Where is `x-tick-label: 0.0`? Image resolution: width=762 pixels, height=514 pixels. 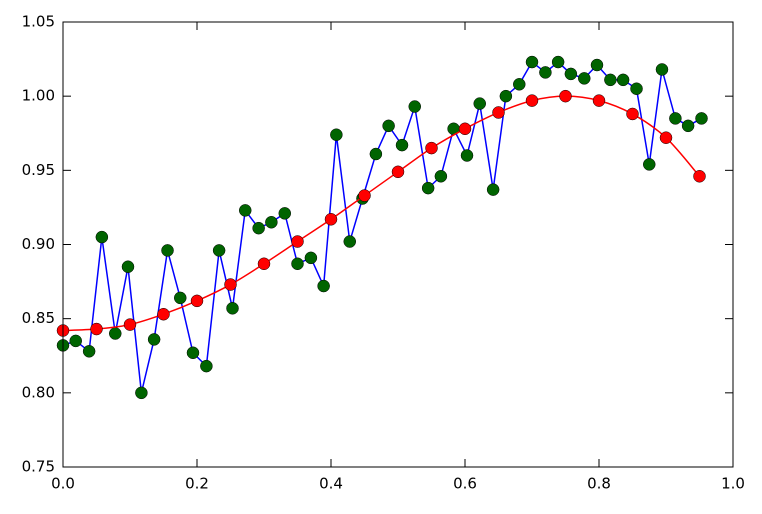 x-tick-label: 0.0 is located at coordinates (63, 484).